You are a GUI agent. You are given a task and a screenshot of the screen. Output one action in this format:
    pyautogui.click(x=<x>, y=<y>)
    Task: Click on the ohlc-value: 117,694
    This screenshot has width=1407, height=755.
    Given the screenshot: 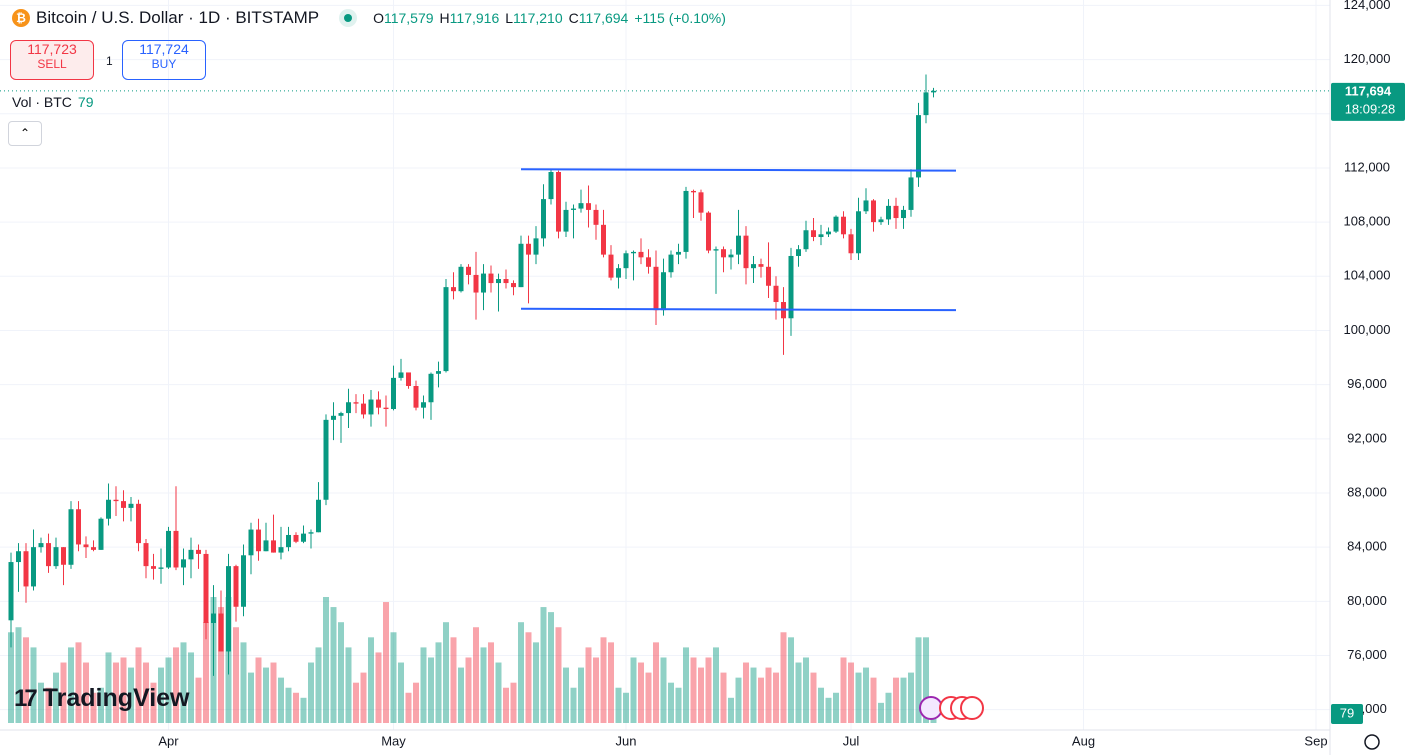 What is the action you would take?
    pyautogui.click(x=603, y=18)
    